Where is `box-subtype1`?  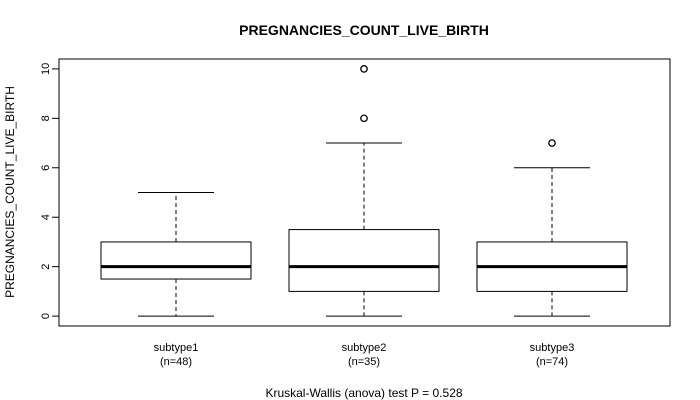
box-subtype1 is located at coordinates (176, 254).